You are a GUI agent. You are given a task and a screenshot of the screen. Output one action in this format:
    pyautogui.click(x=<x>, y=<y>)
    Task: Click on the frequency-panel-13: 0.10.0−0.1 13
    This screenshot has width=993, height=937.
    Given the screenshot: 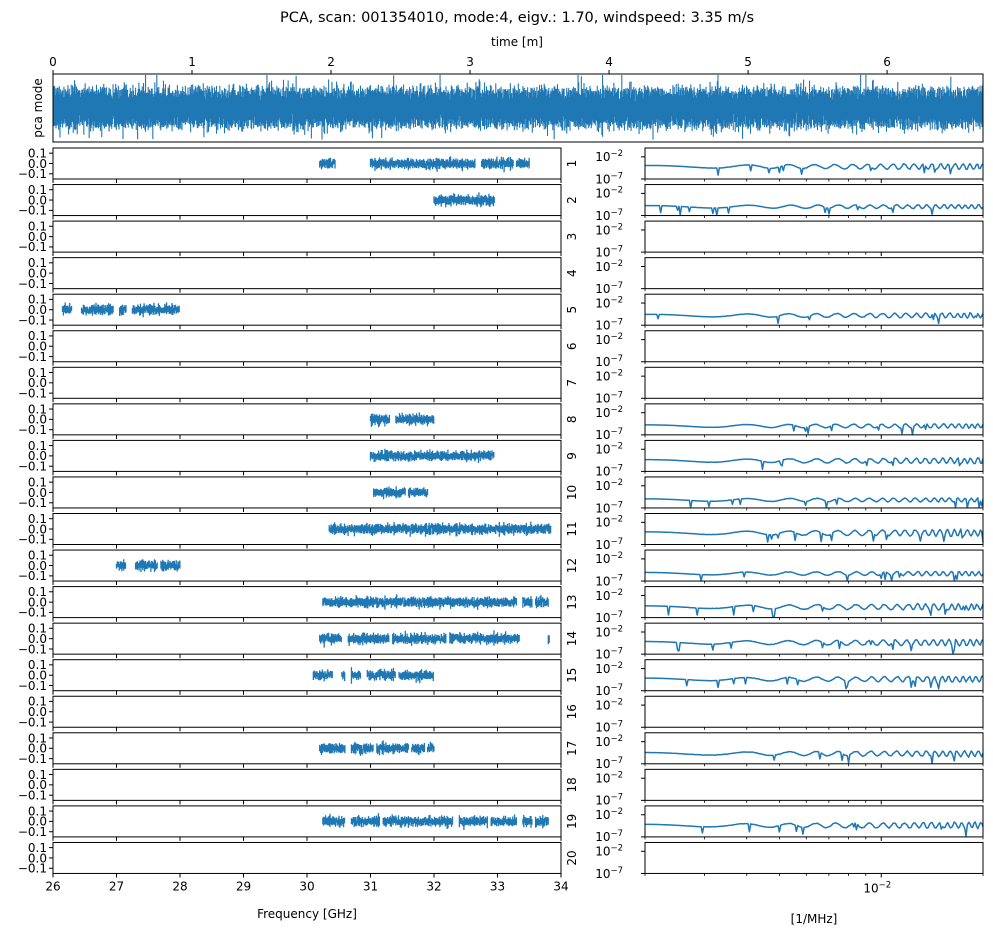 What is the action you would take?
    pyautogui.click(x=298, y=603)
    